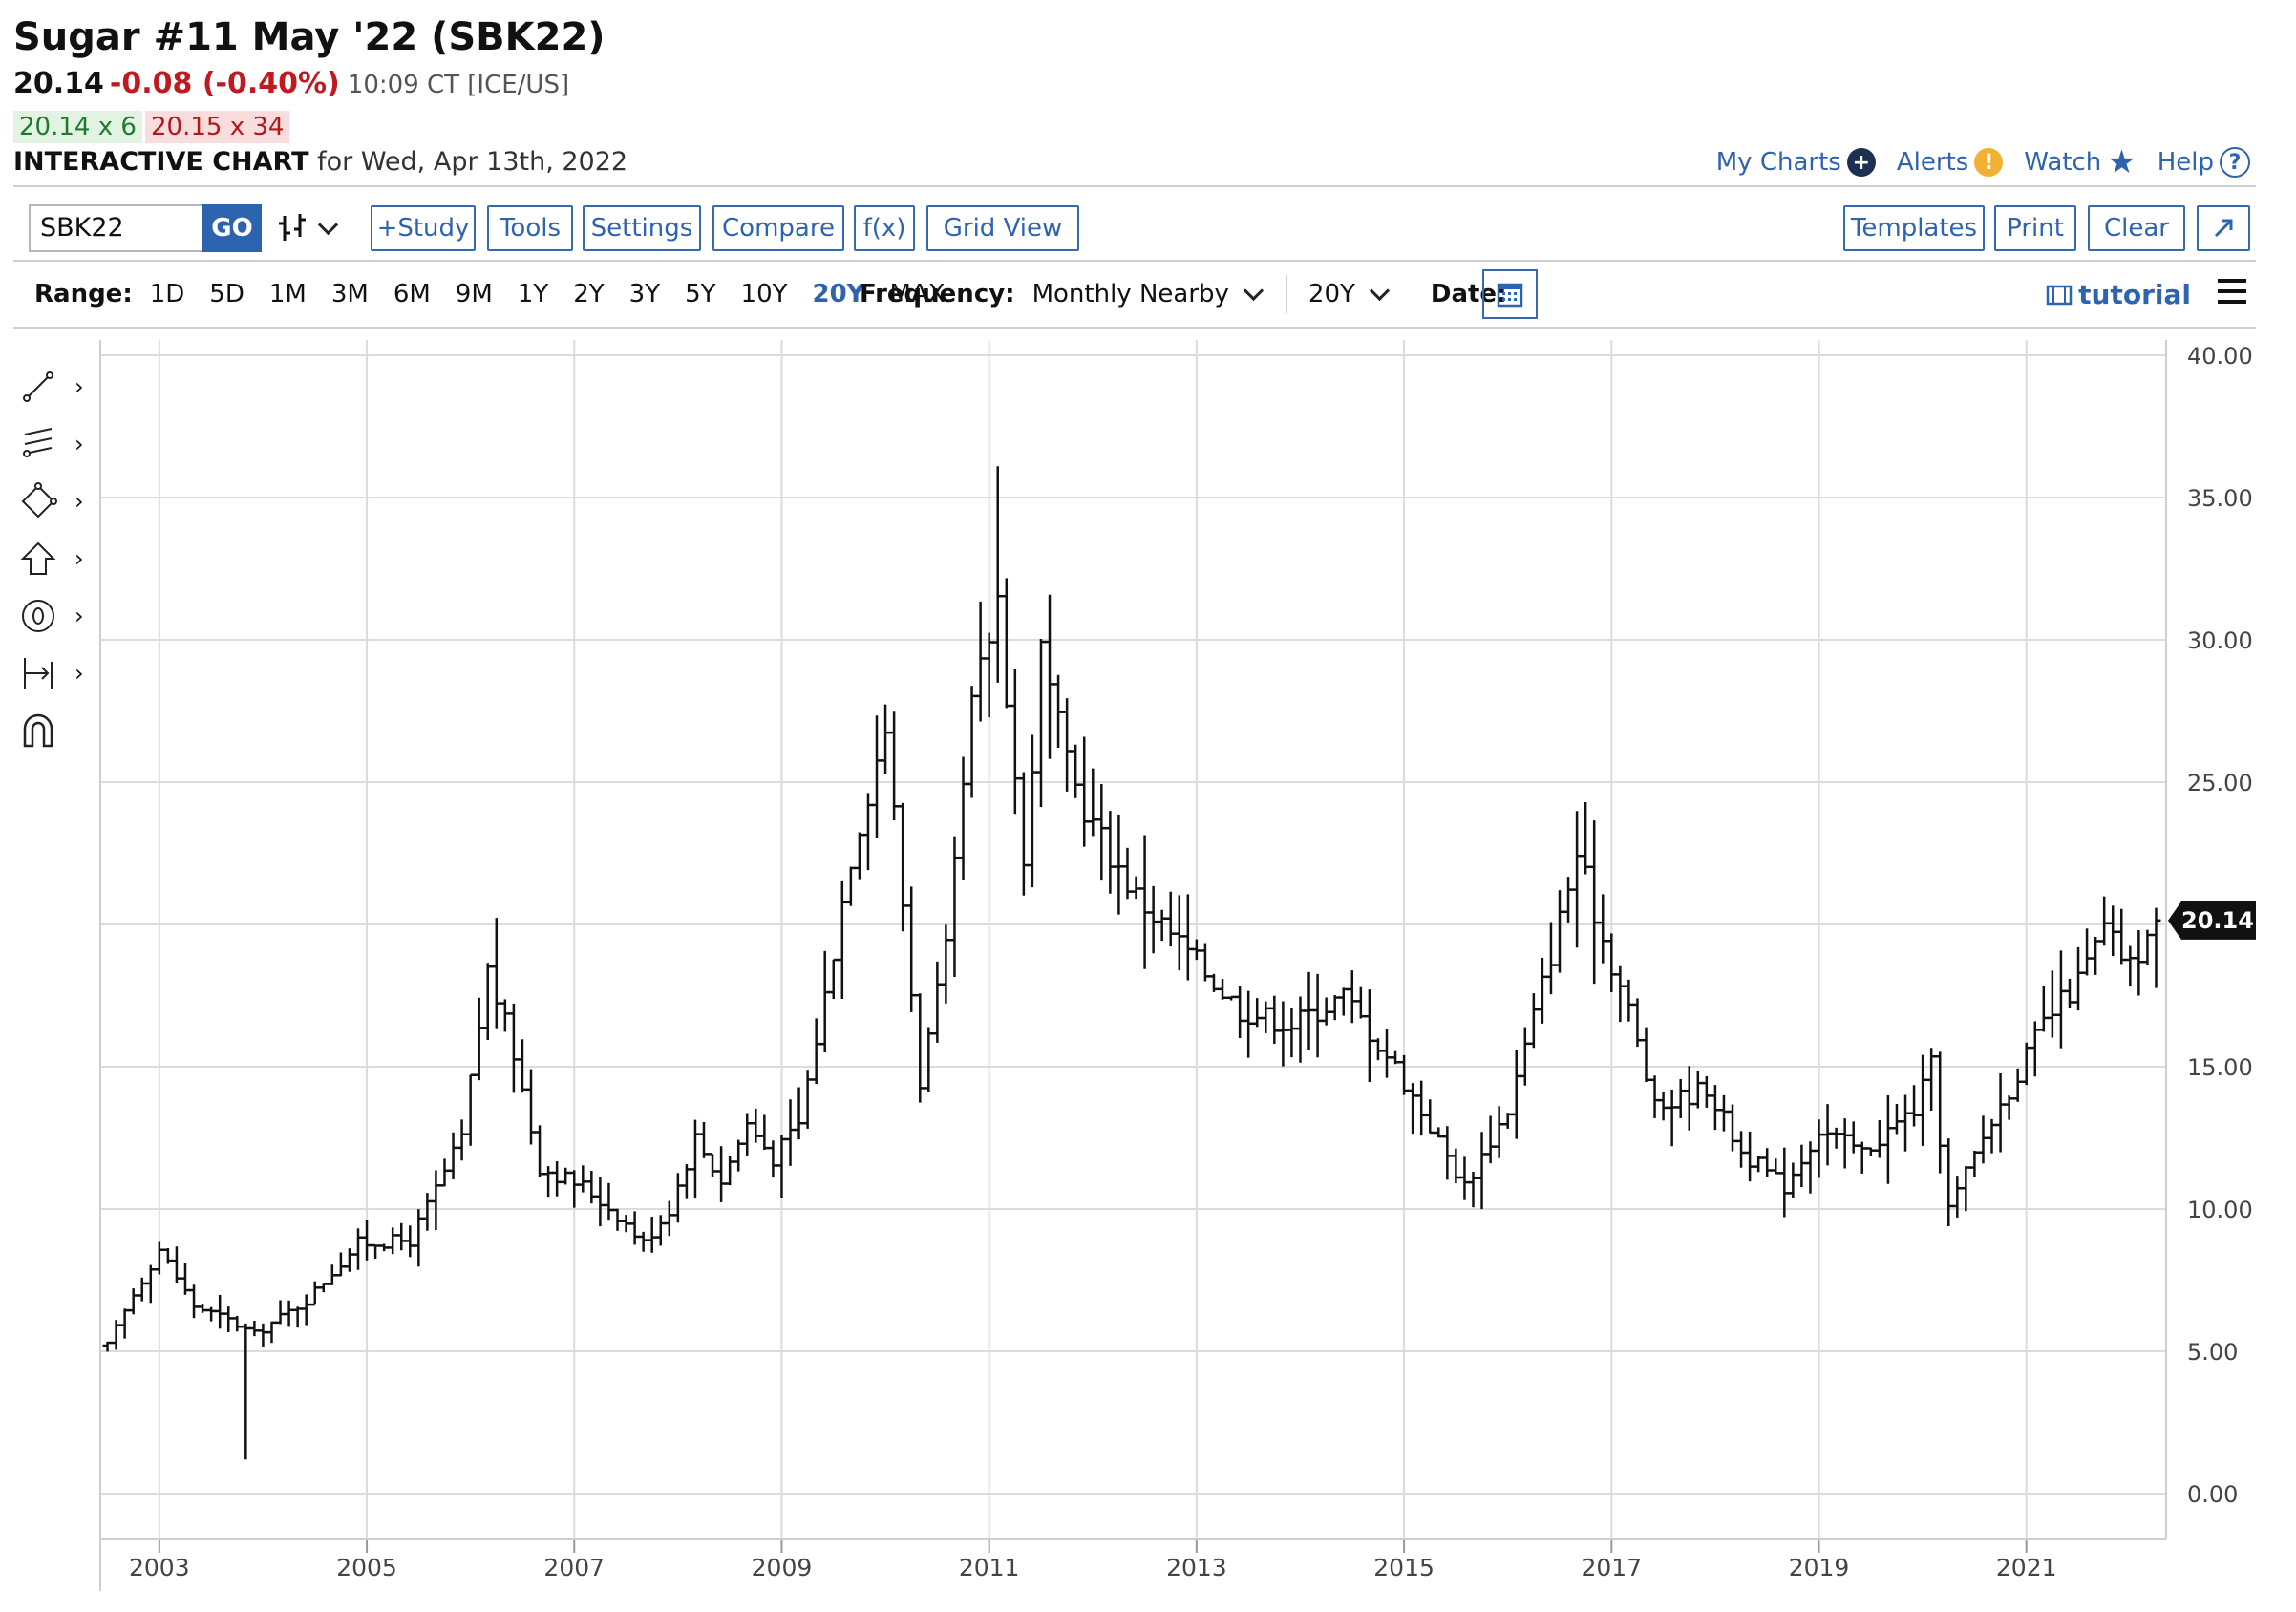  Describe the element at coordinates (2080, 162) in the screenshot. I see `watch-link: Watch ★` at that location.